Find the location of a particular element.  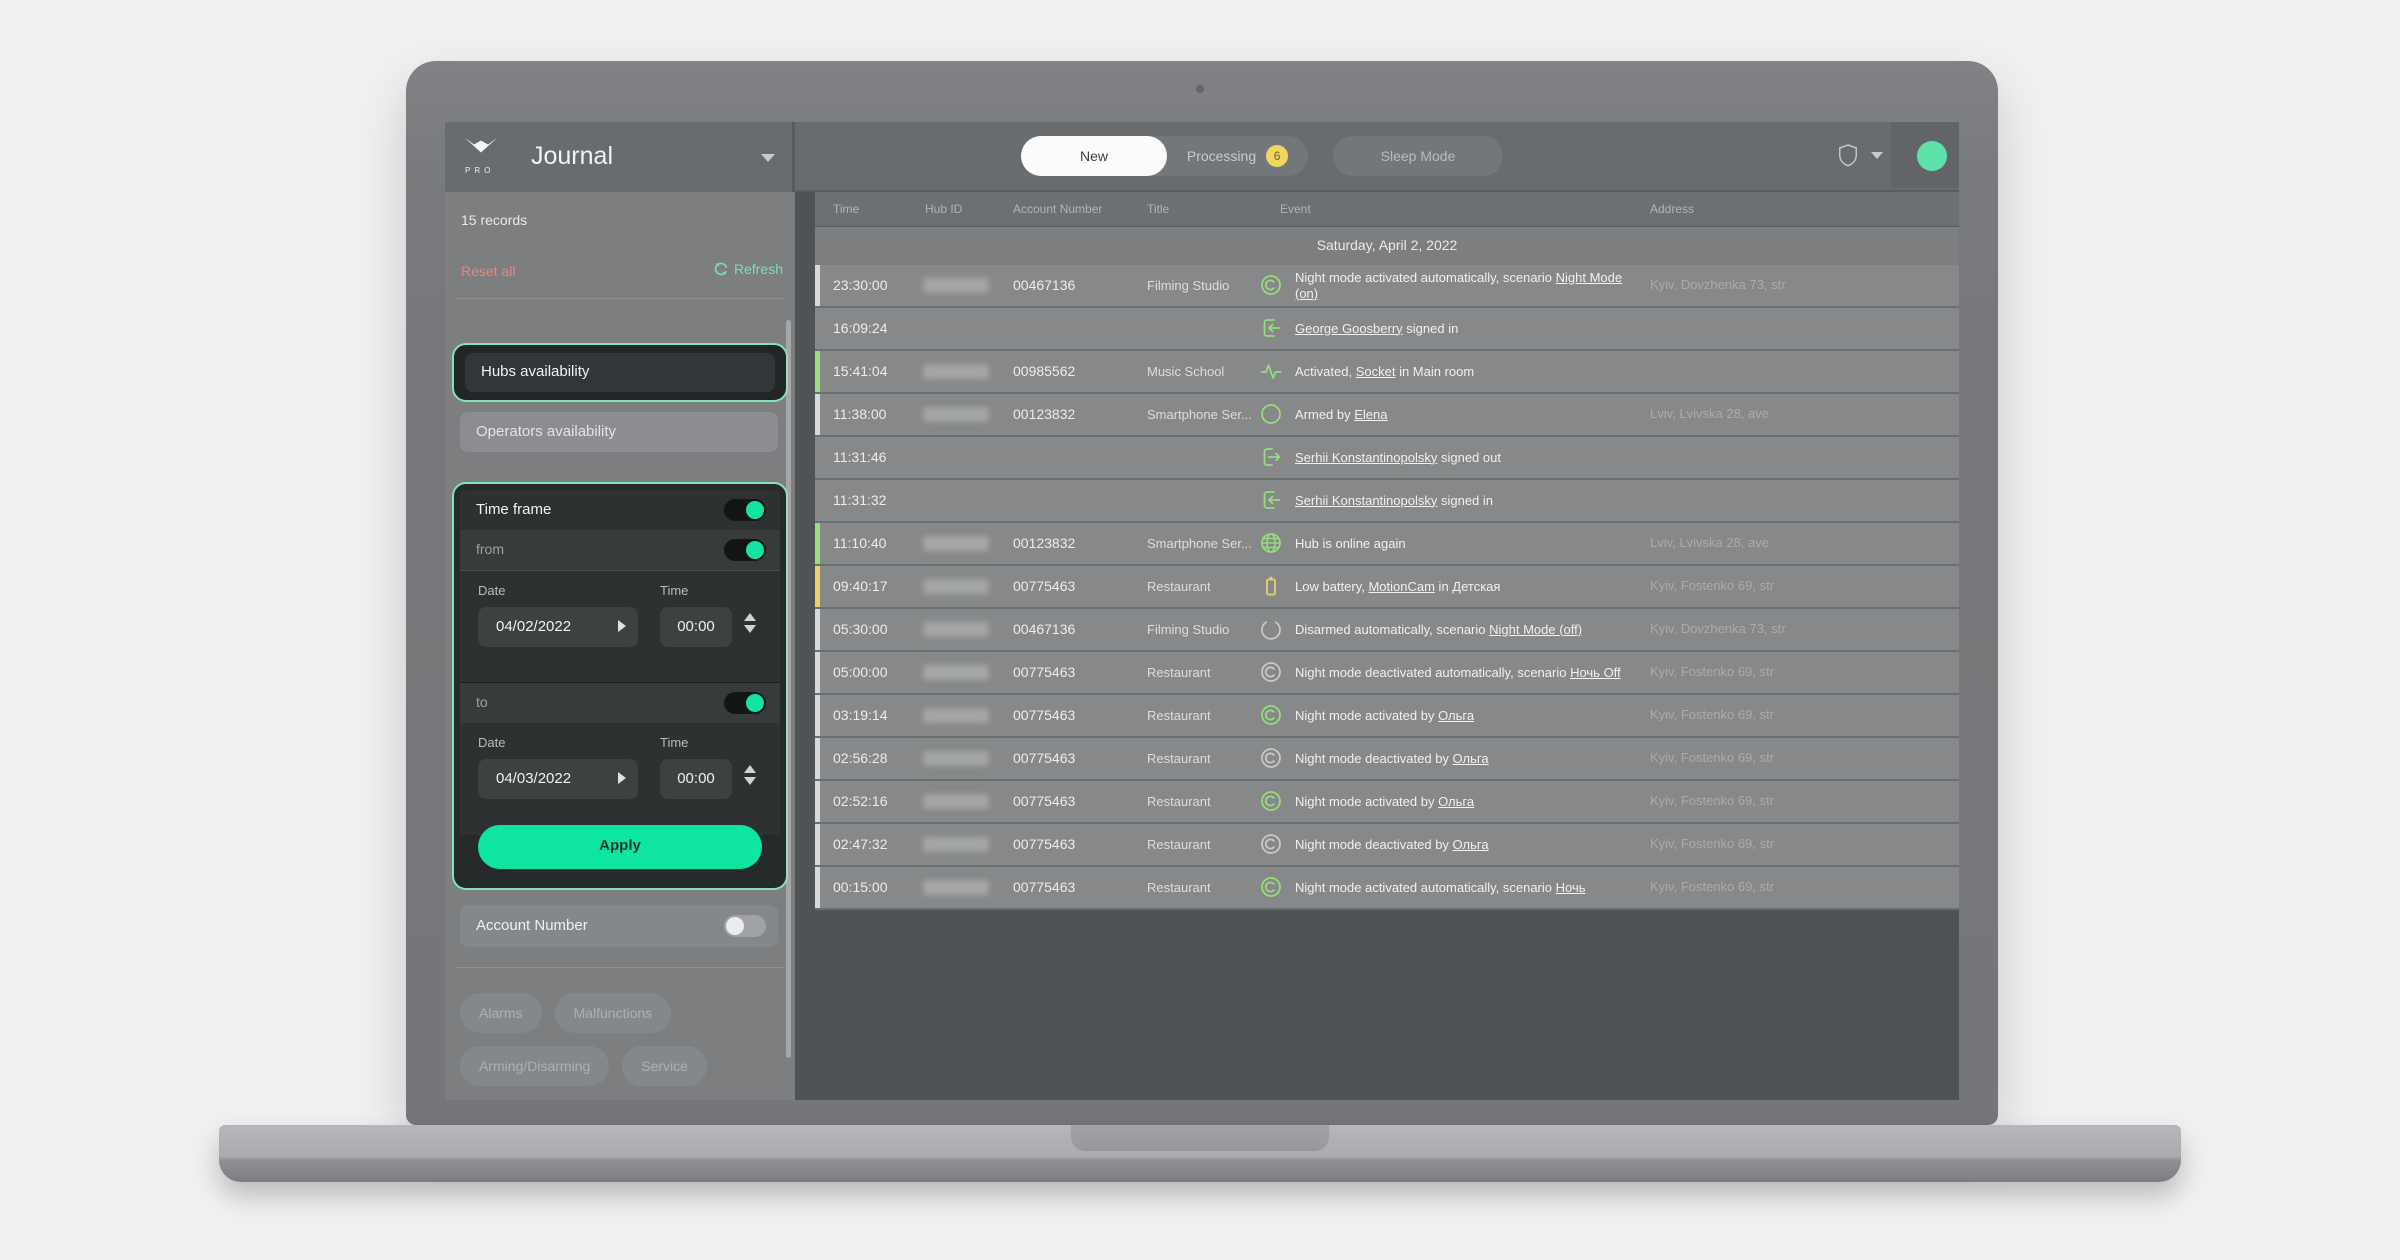

apply-button: Apply is located at coordinates (620, 847).